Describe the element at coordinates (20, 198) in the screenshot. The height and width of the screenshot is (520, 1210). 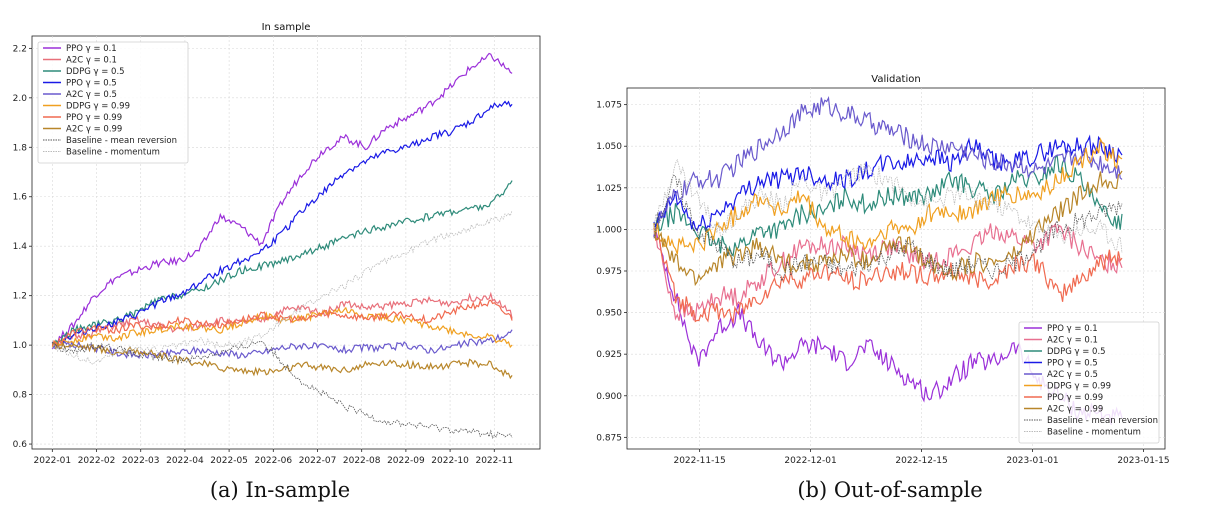
I see `y-tick-label: 1.6` at that location.